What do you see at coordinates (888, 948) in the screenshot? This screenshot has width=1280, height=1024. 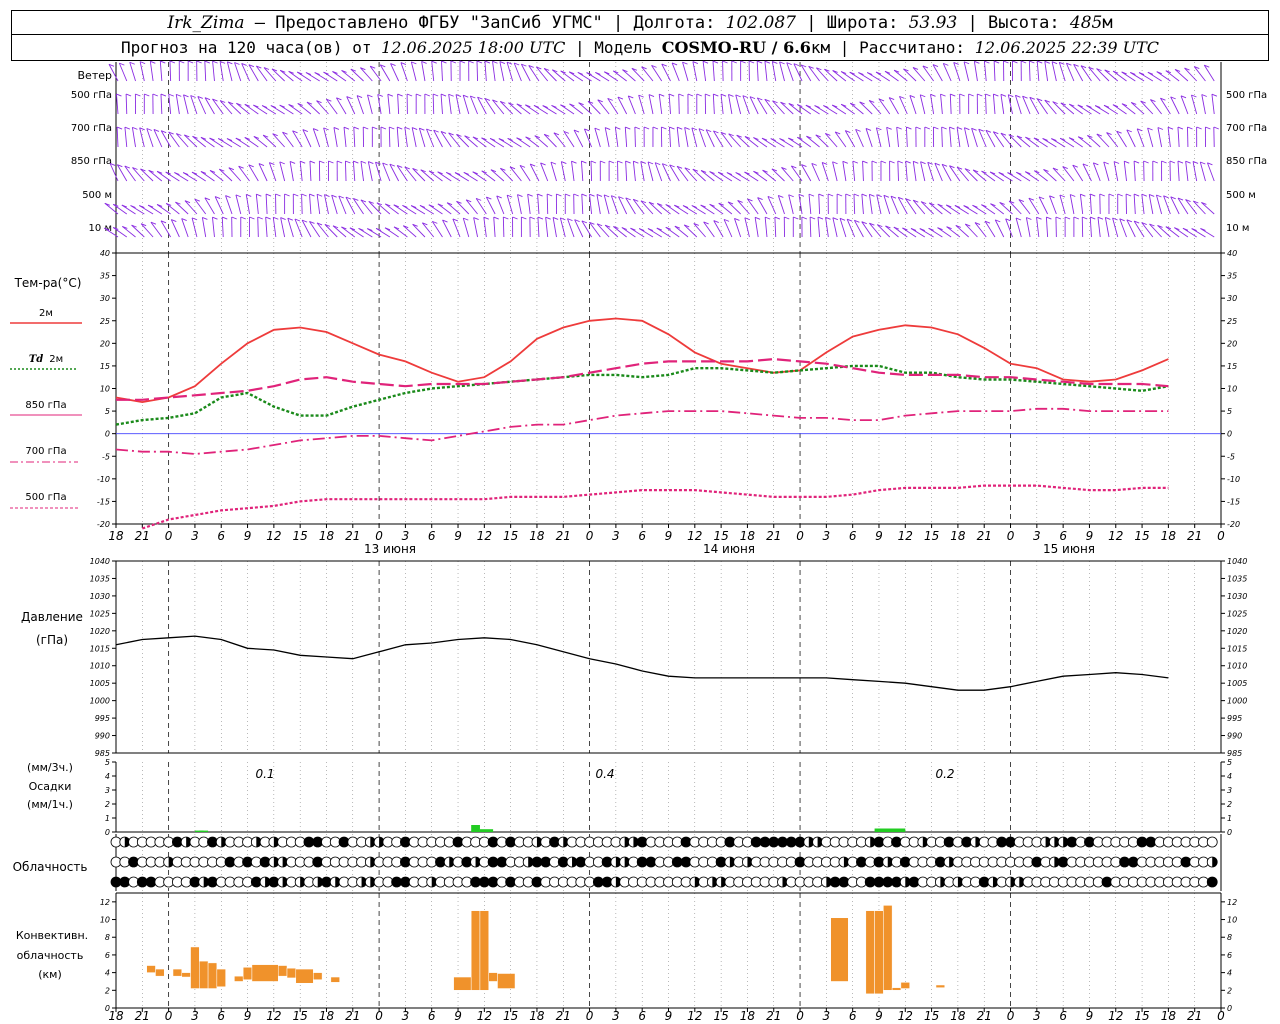 I see `convective-bar` at bounding box center [888, 948].